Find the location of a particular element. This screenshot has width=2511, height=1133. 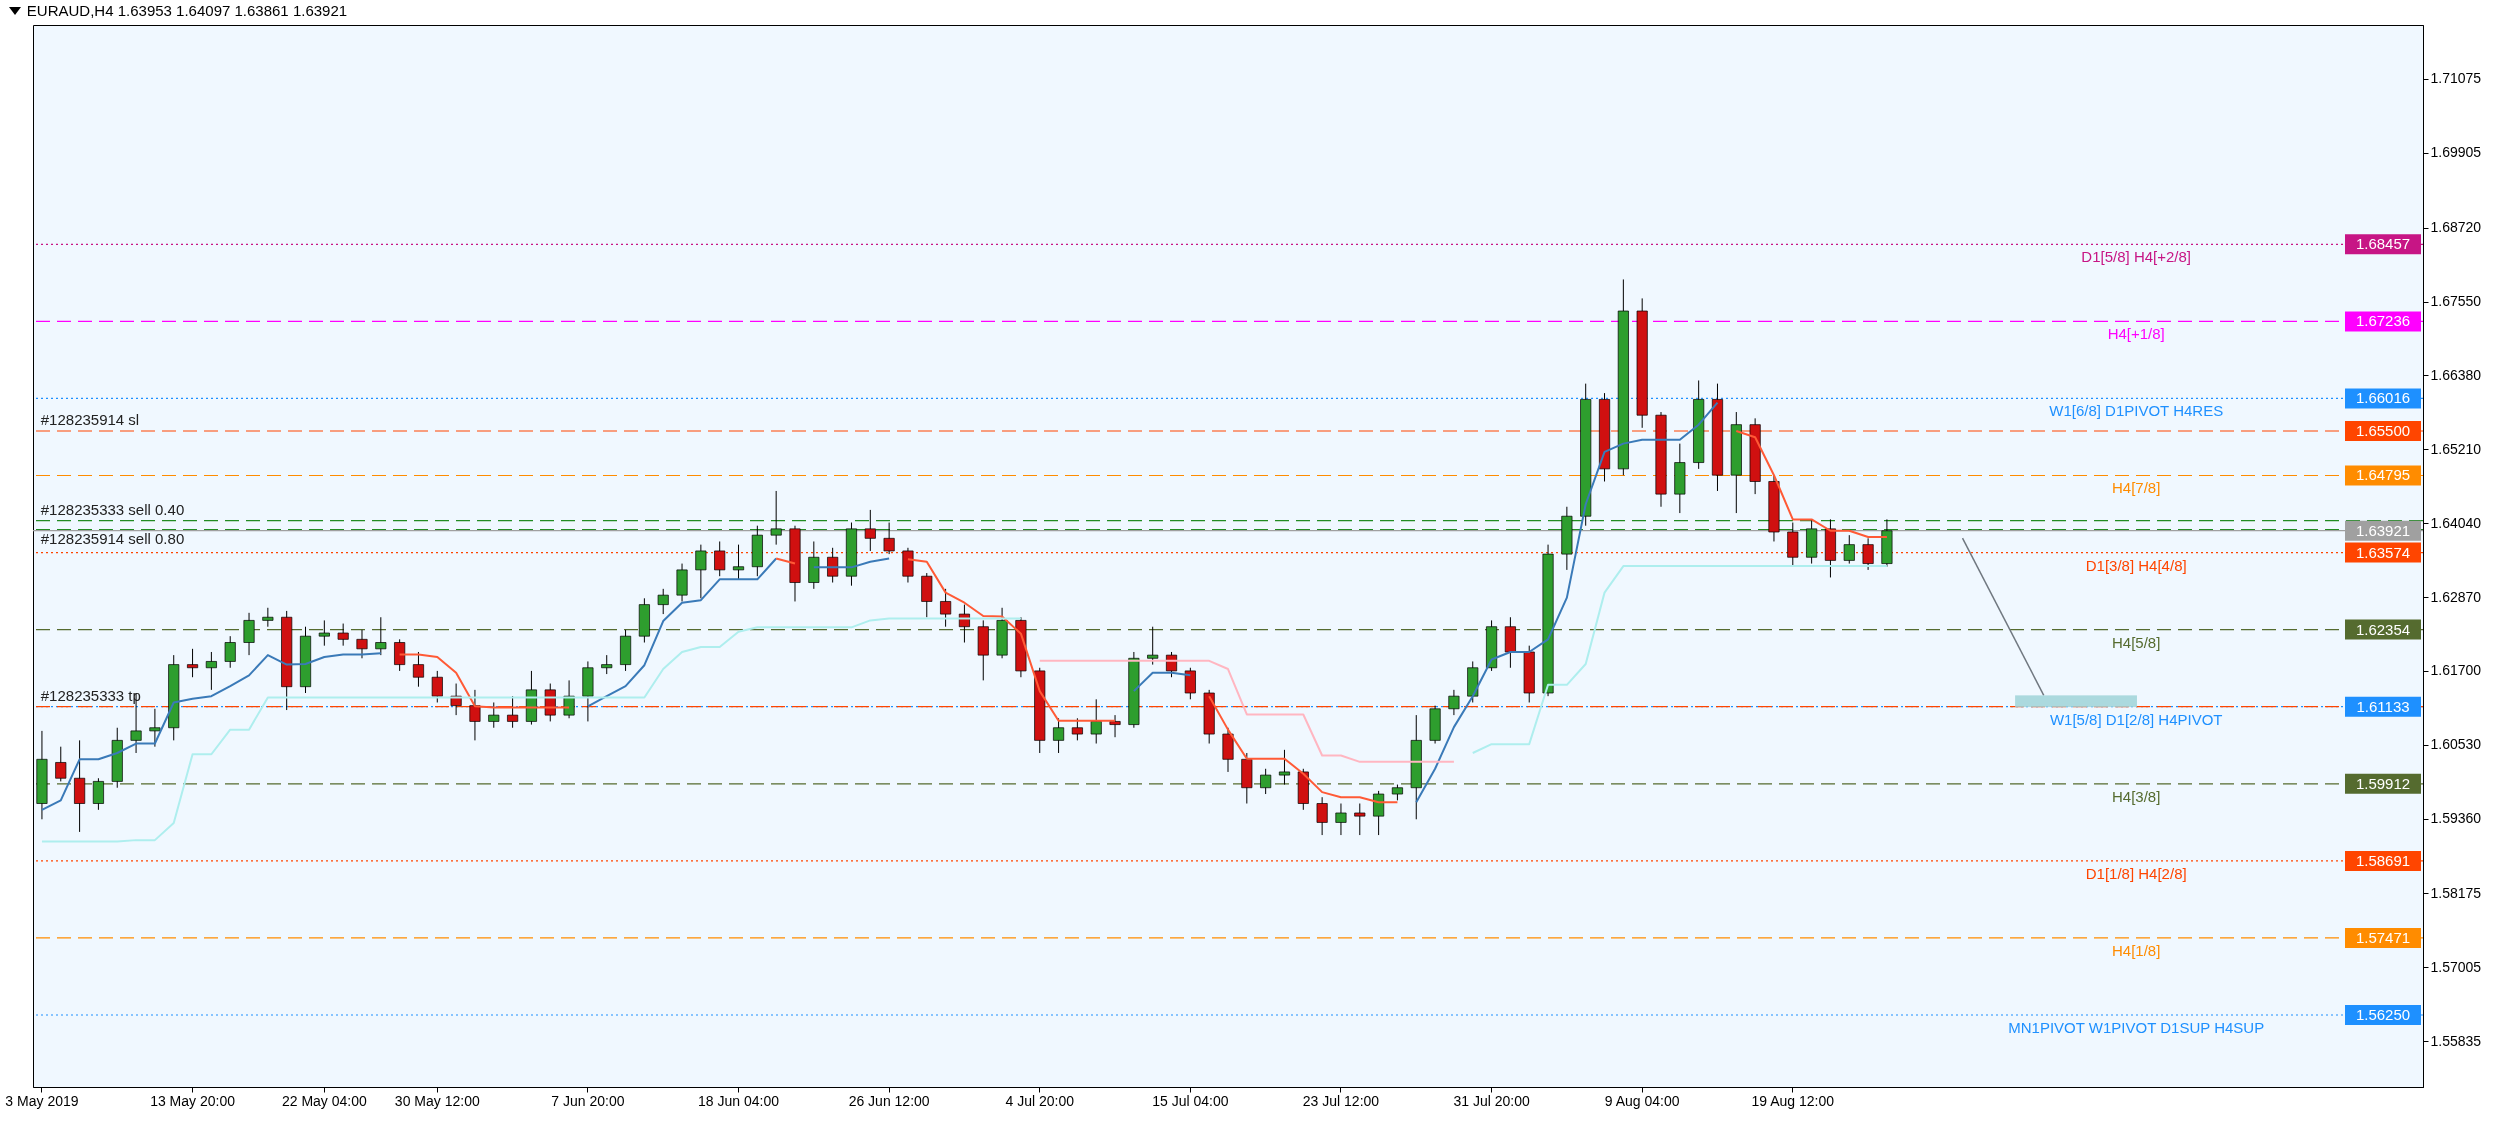

chart-title: EURAUD,H4 1.63953 1.64097 1.63861 1.63921 is located at coordinates (187, 10).